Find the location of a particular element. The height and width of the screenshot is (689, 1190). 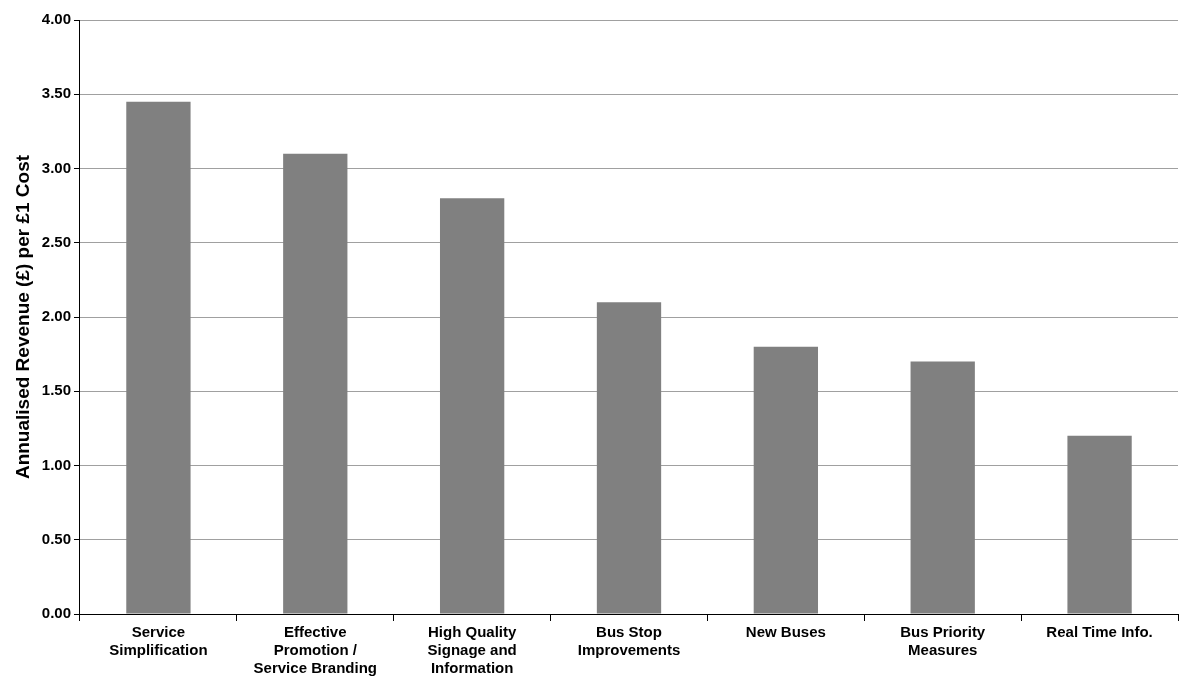

y-tick-label: 0.50 is located at coordinates (56, 538).